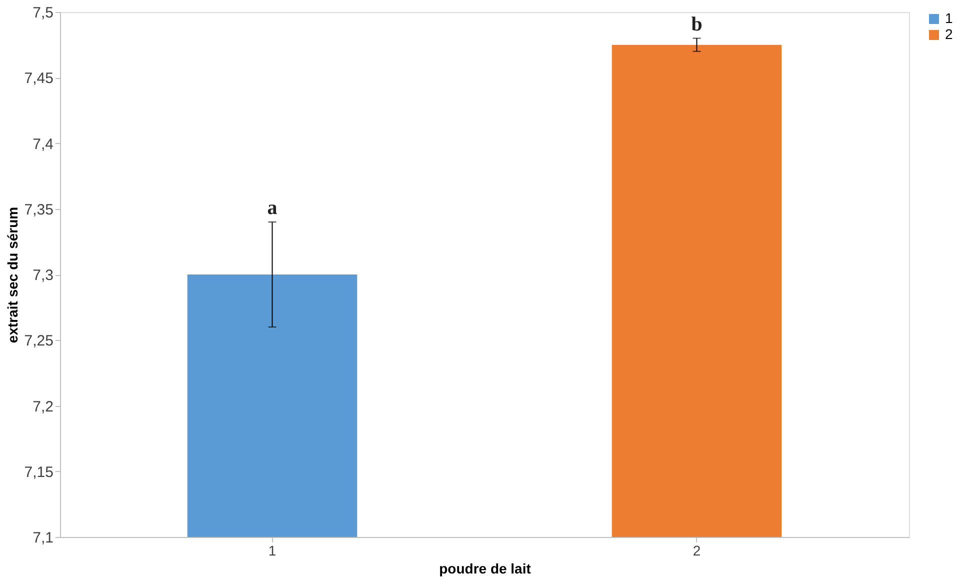 The width and height of the screenshot is (958, 581). I want to click on y-tick-label: 7,2, so click(43, 407).